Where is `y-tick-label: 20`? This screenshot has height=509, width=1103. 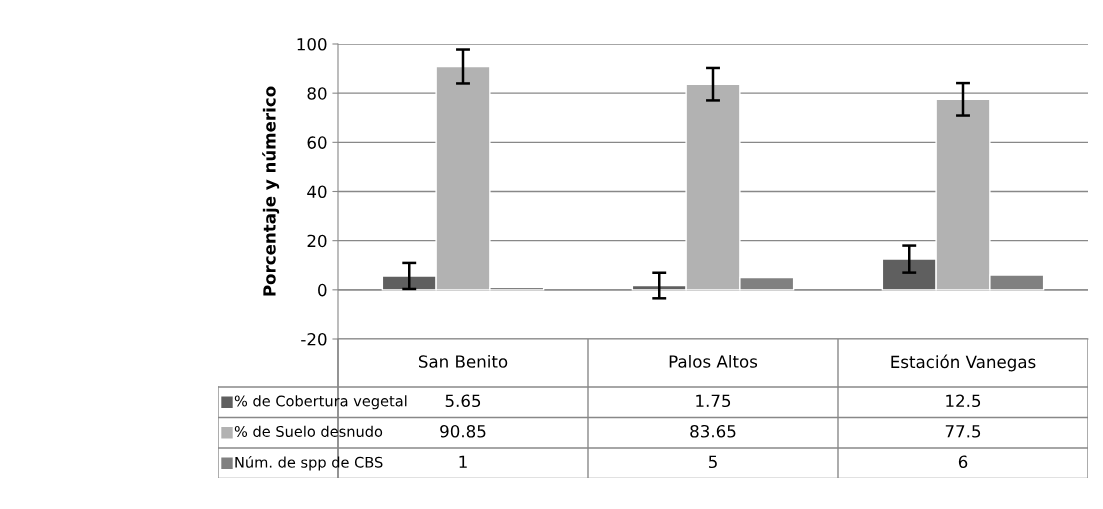
y-tick-label: 20 is located at coordinates (317, 241).